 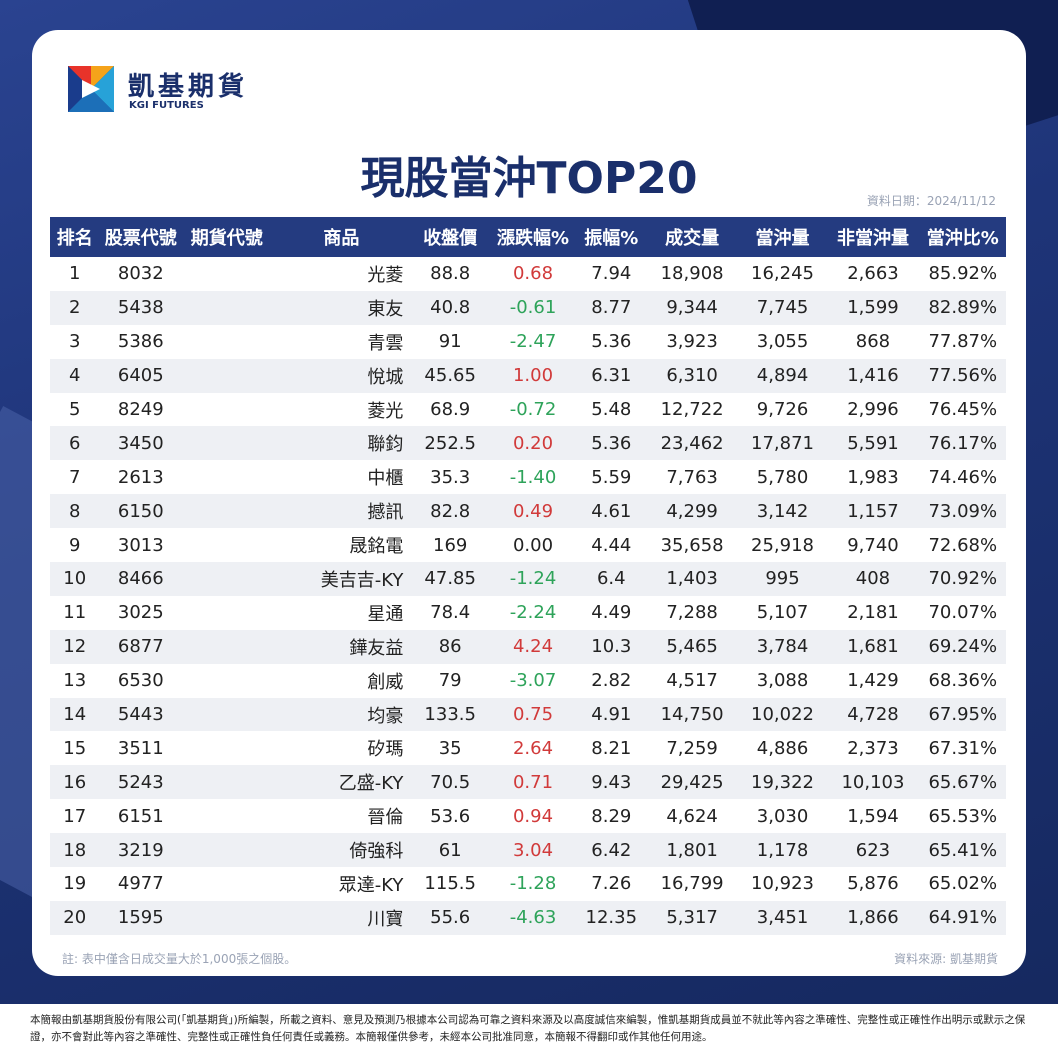 What do you see at coordinates (533, 307) in the screenshot?
I see `change-pct-cell: -0.61` at bounding box center [533, 307].